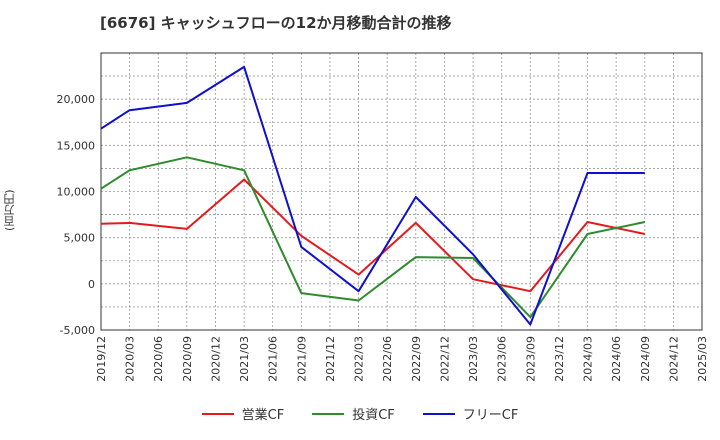 The height and width of the screenshot is (440, 720). I want to click on x-tick-label: 2021/12, so click(330, 359).